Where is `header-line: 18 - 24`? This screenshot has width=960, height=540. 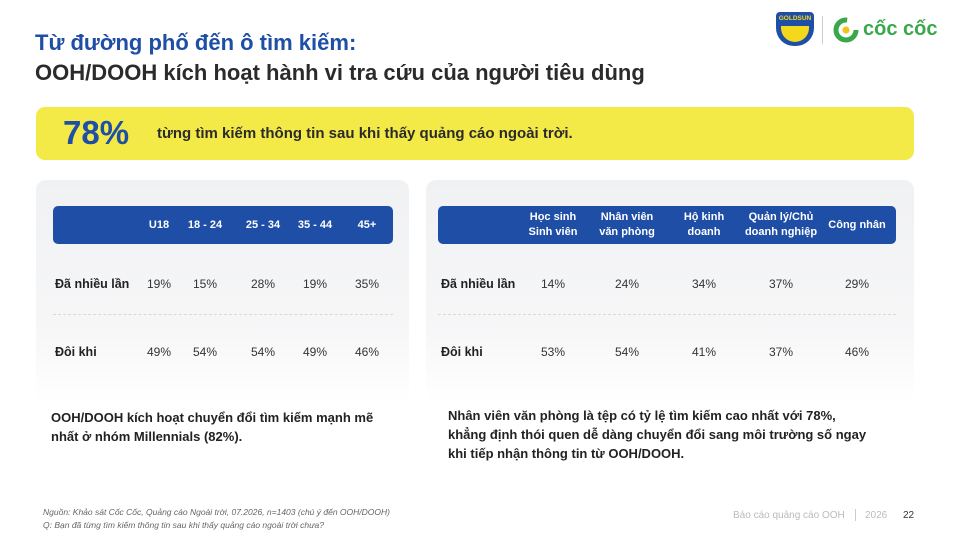
header-line: 18 - 24 is located at coordinates (205, 224).